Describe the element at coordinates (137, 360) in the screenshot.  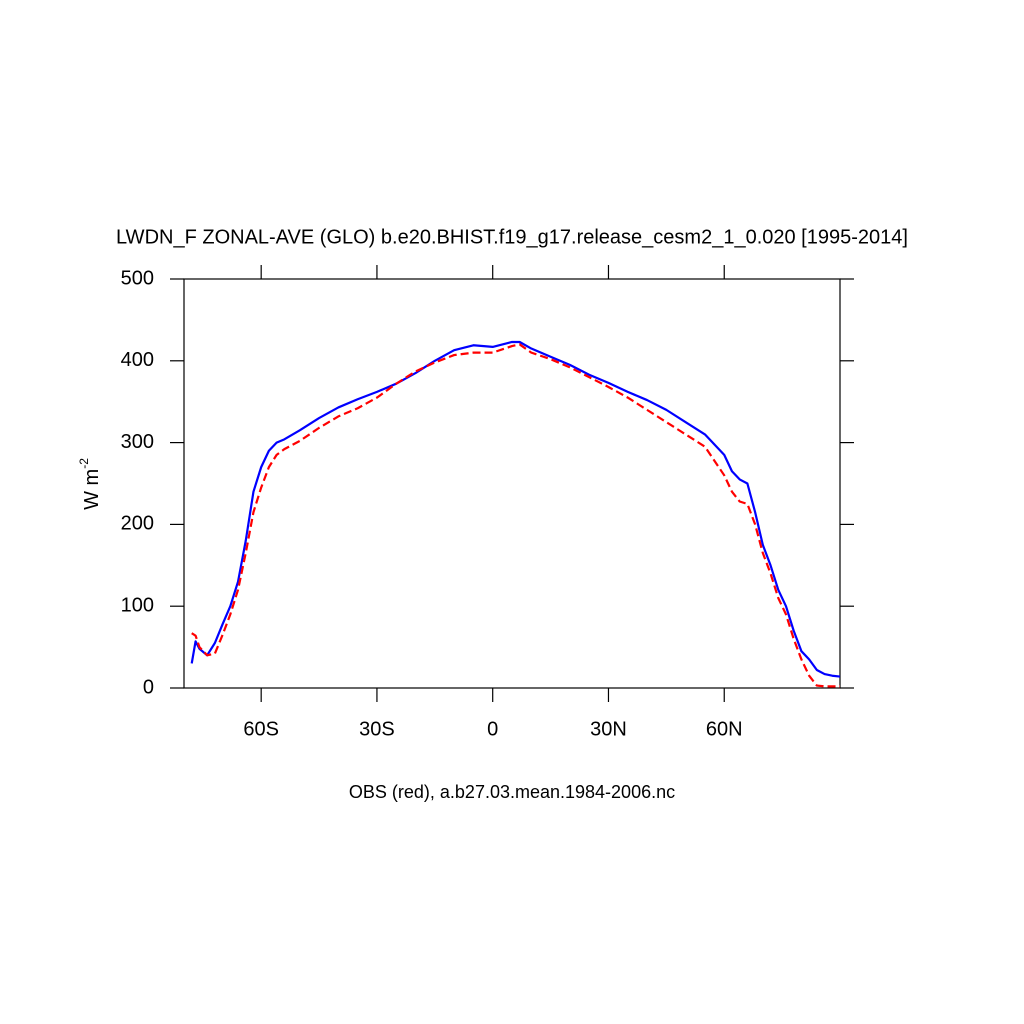
I see `y-tick-label: 400` at that location.